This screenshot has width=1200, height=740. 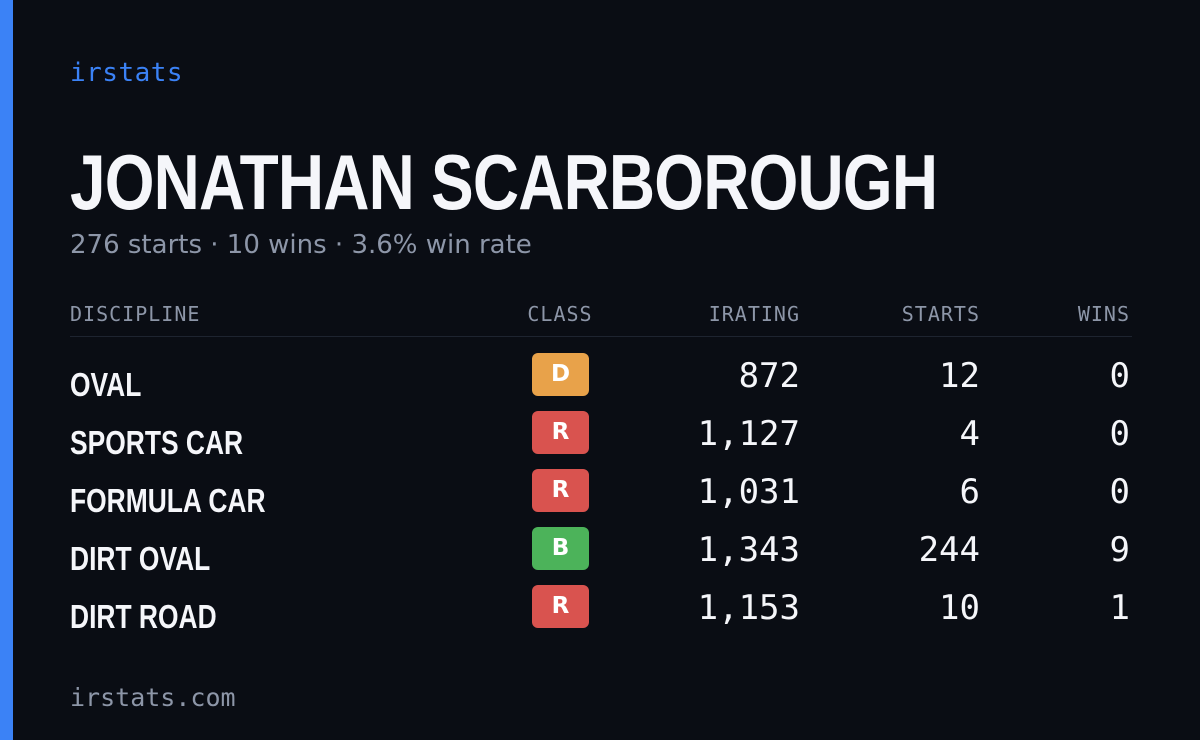 I want to click on header-wins: WINS, so click(x=1103, y=314).